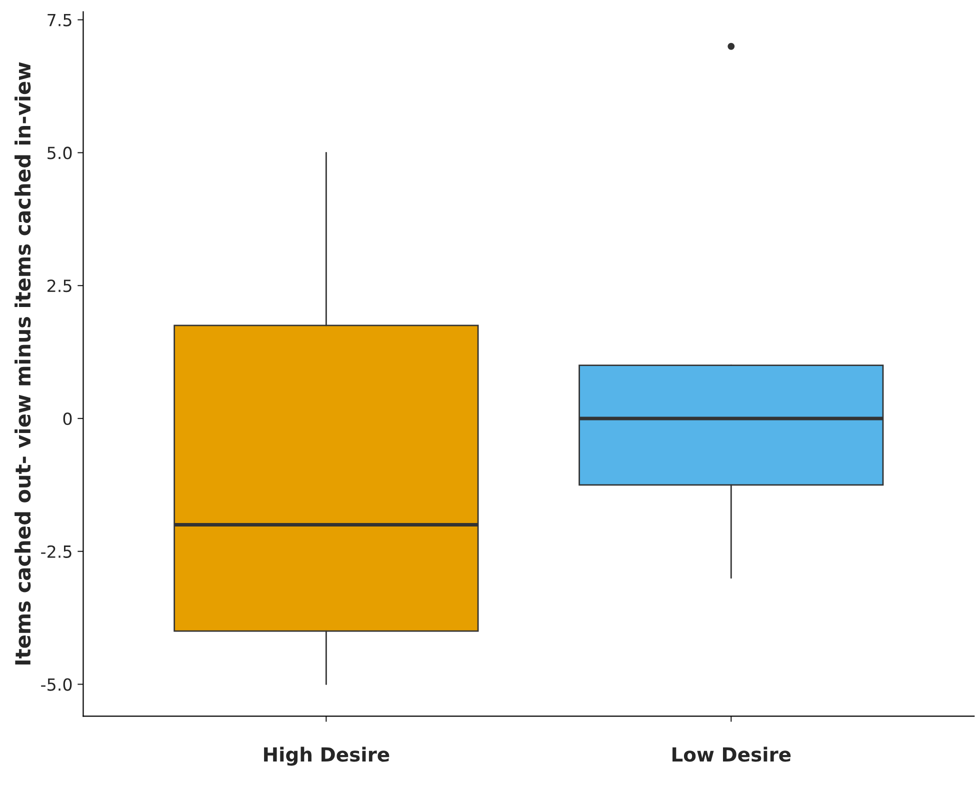 The image size is (979, 787). Describe the element at coordinates (327, 756) in the screenshot. I see `x-tick-label: High Desire` at that location.